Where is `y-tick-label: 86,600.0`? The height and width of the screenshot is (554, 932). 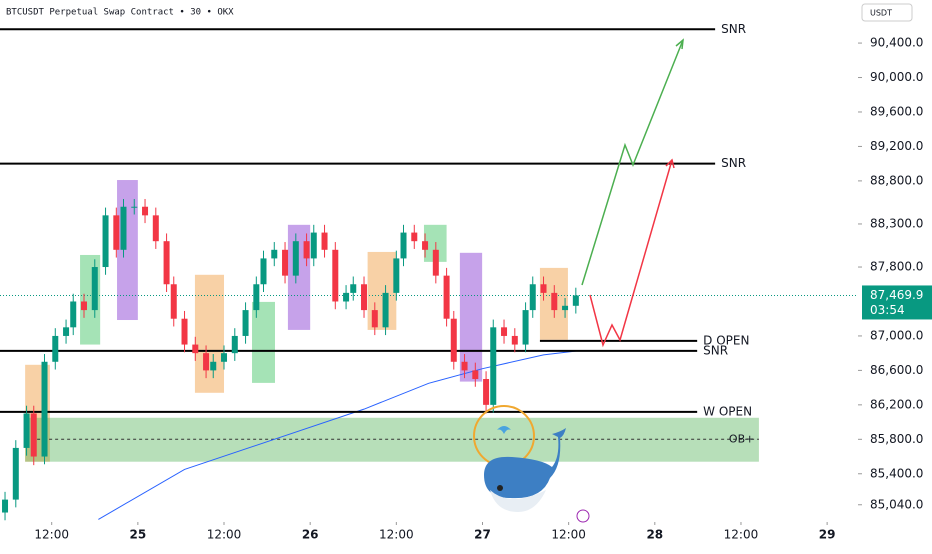
y-tick-label: 86,600.0 is located at coordinates (896, 370).